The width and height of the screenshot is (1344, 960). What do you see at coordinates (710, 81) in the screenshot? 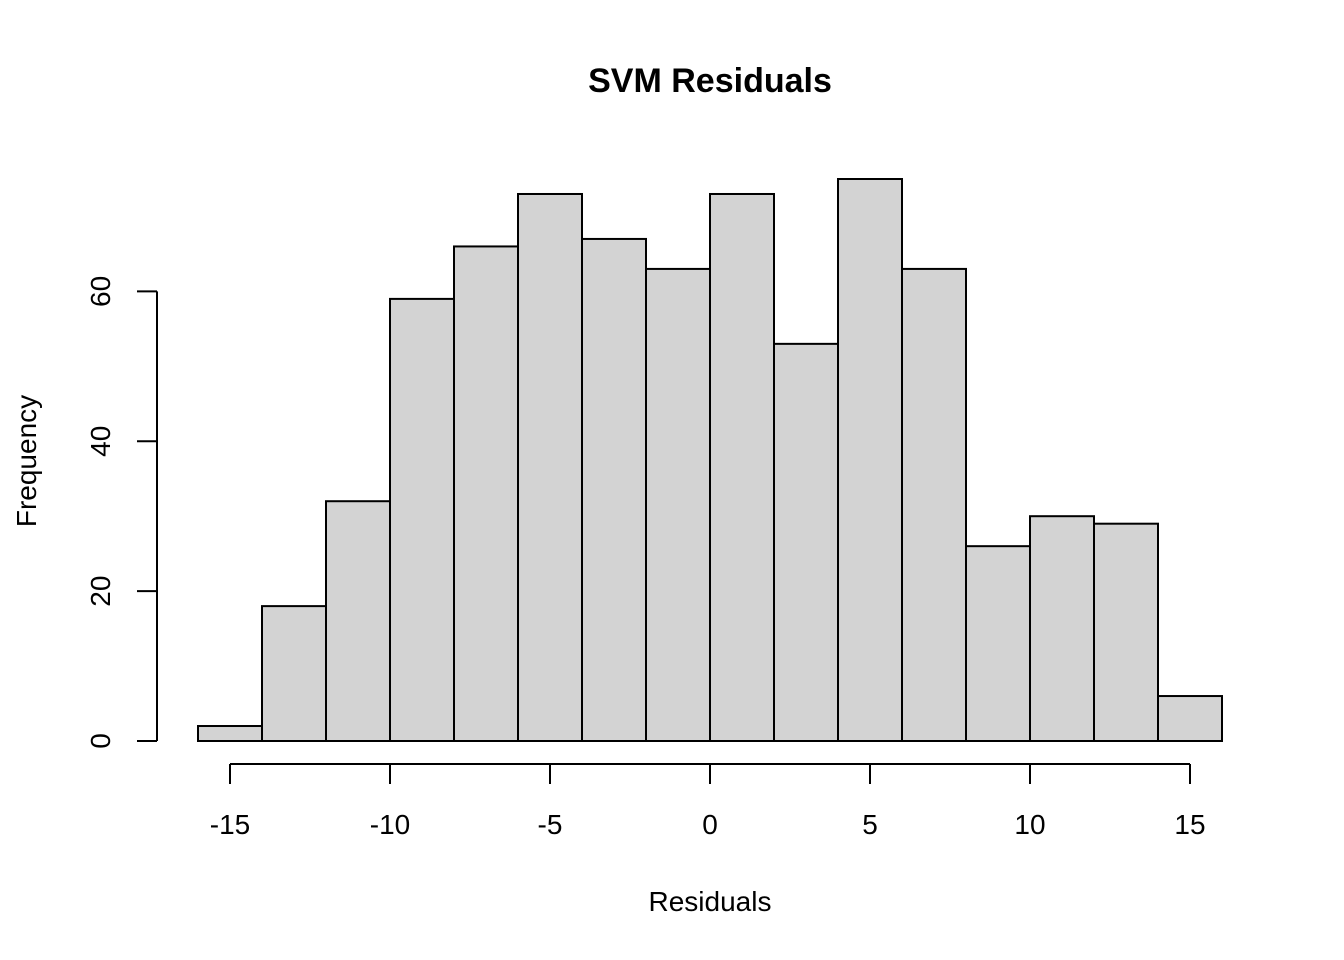
I see `chart-title: SVM Residuals` at bounding box center [710, 81].